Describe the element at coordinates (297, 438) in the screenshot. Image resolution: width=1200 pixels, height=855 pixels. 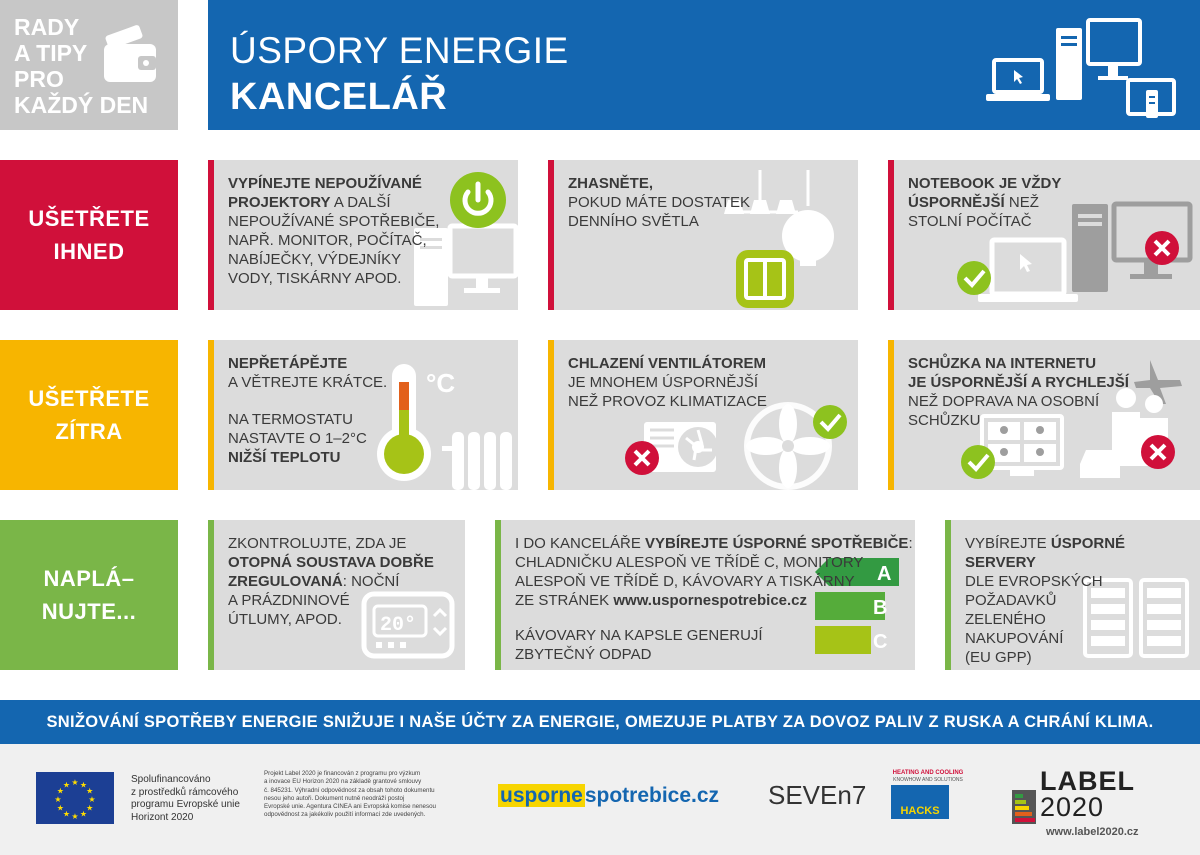
I see `tip-line: NASTAVTE O 1–2°C` at that location.